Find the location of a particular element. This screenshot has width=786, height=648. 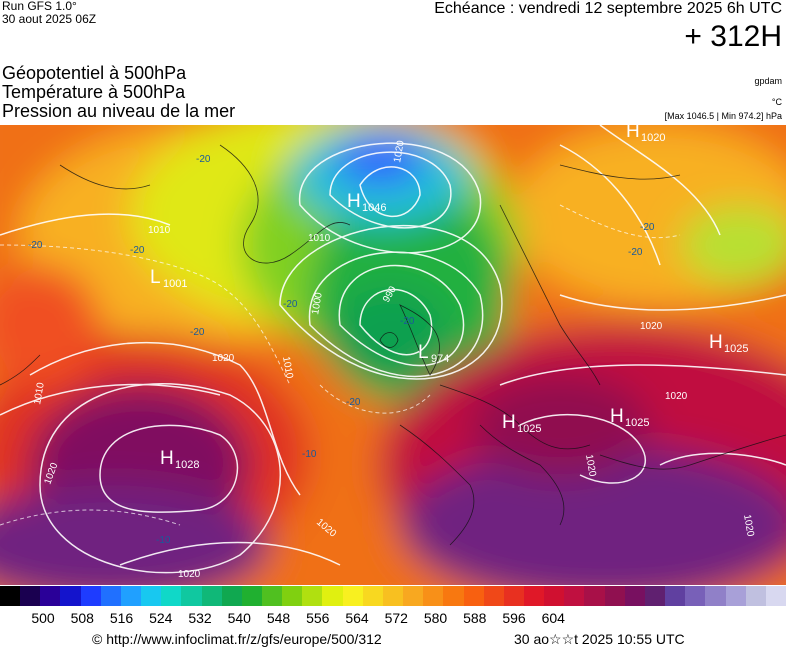

colorbar-tick: 572 is located at coordinates (396, 618).